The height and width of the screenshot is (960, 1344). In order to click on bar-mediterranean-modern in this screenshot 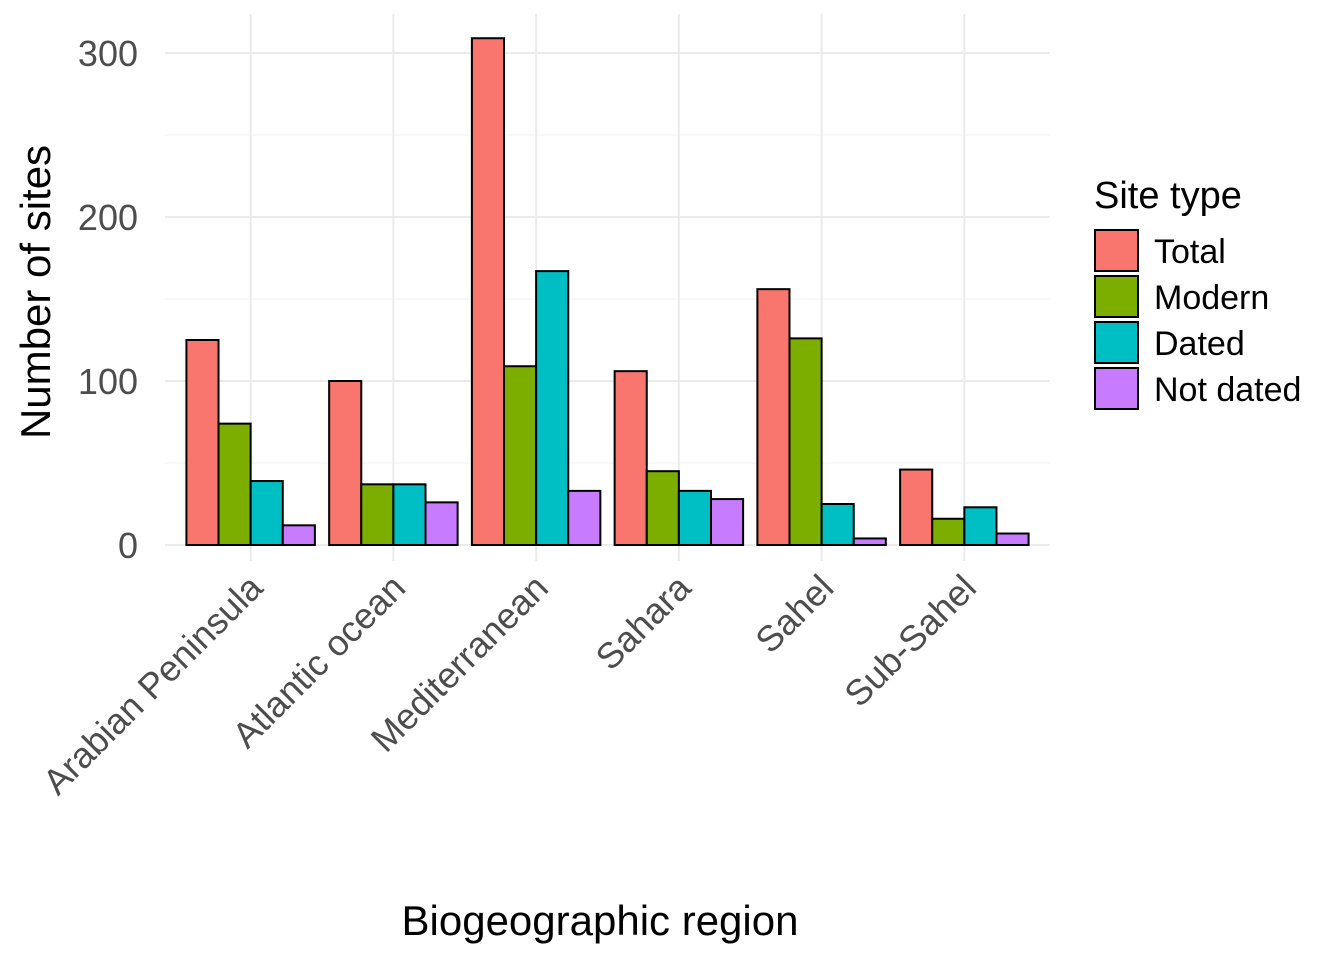, I will do `click(520, 455)`.